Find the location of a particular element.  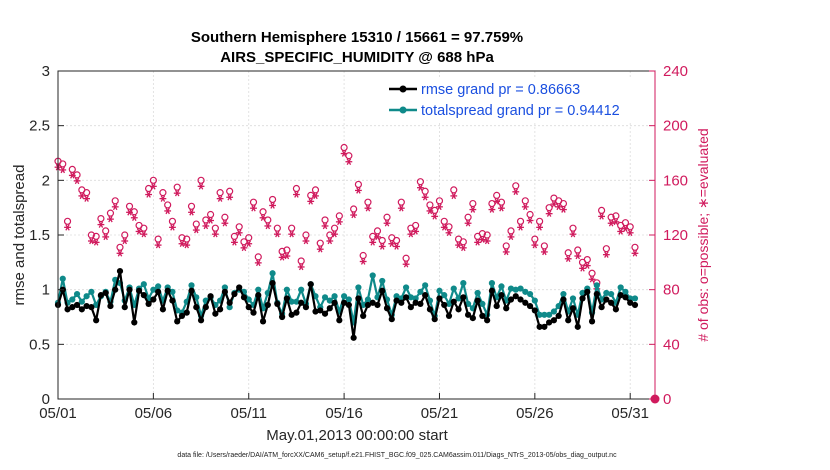

y2-tick-label: 240 is located at coordinates (675, 71).